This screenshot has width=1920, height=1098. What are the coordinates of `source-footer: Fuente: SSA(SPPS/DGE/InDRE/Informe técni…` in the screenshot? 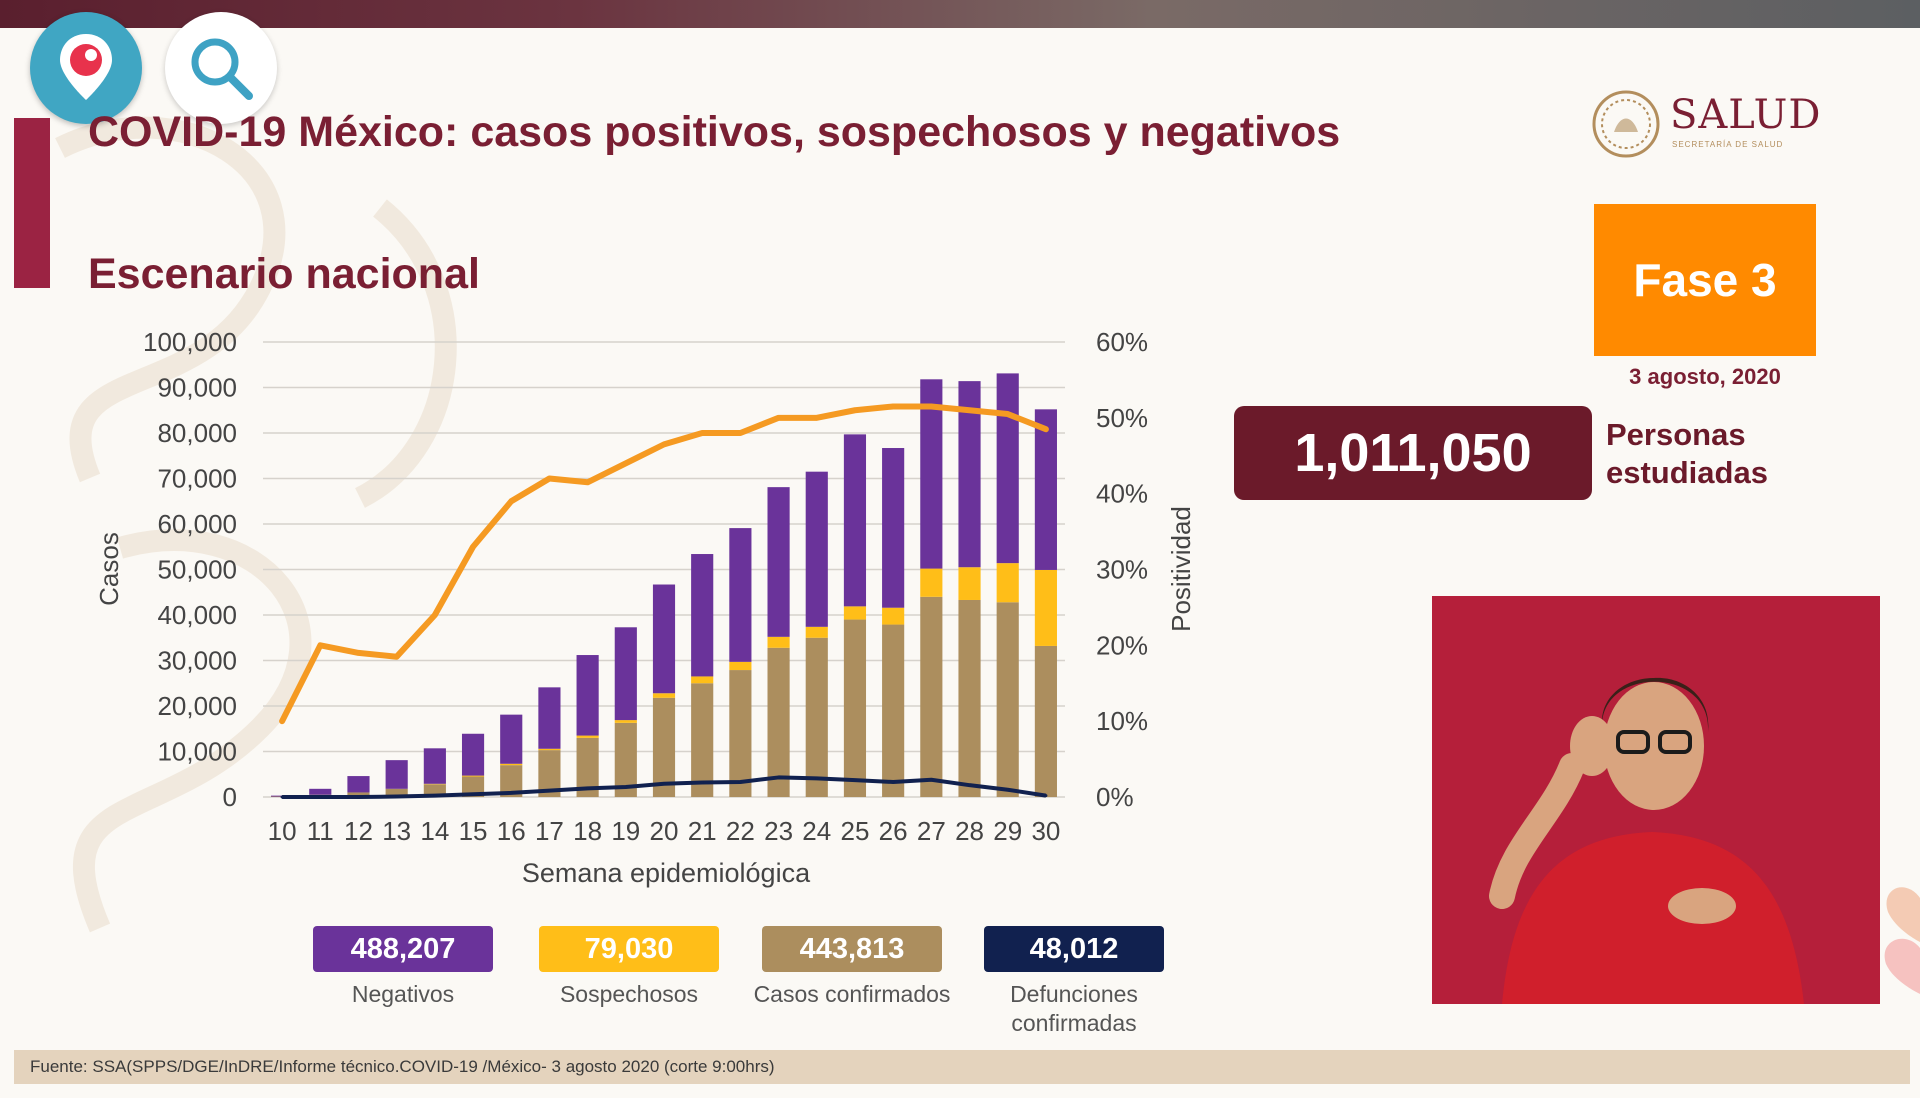 It's located at (962, 1067).